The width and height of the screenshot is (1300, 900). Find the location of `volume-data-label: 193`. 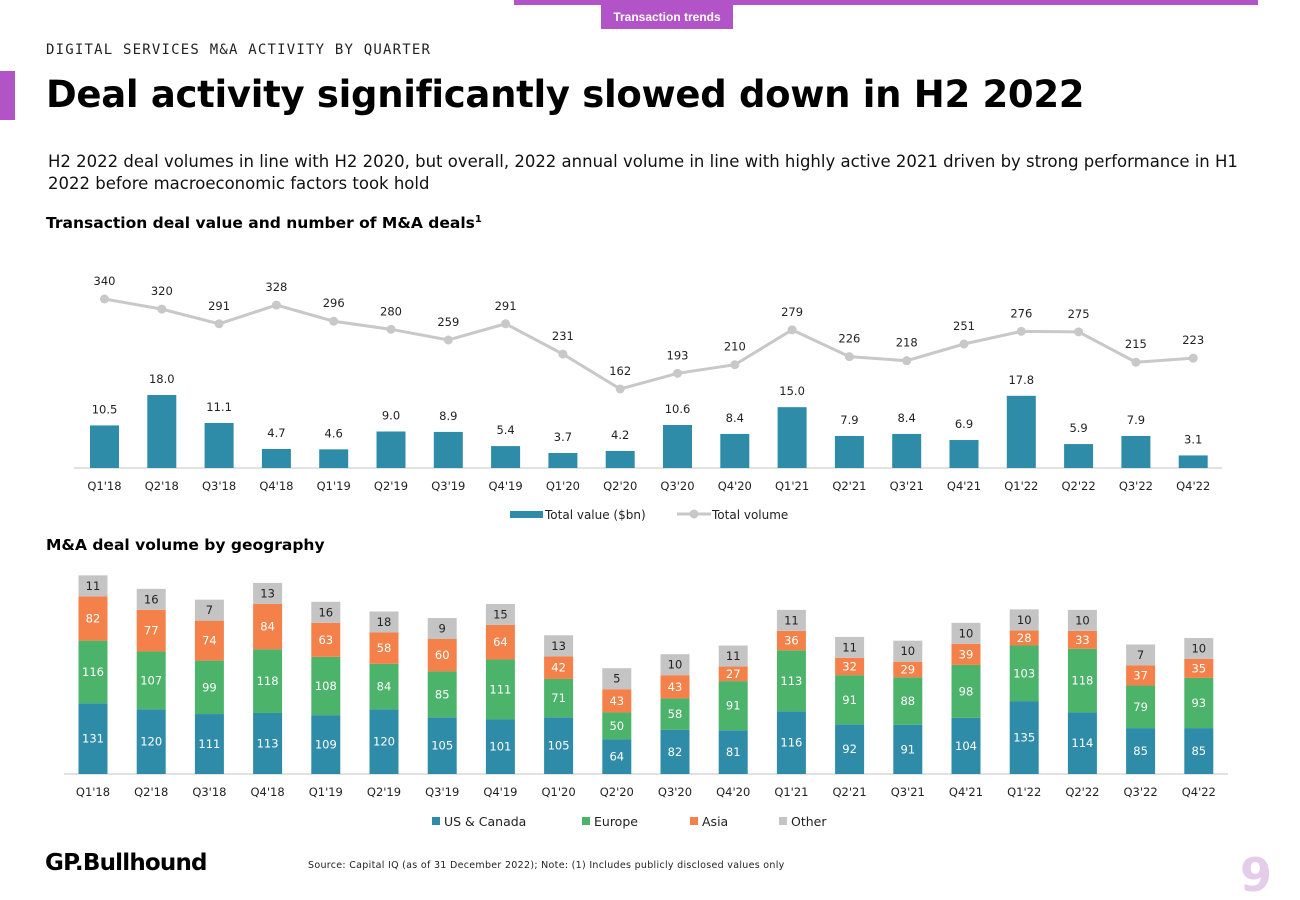

volume-data-label: 193 is located at coordinates (678, 355).